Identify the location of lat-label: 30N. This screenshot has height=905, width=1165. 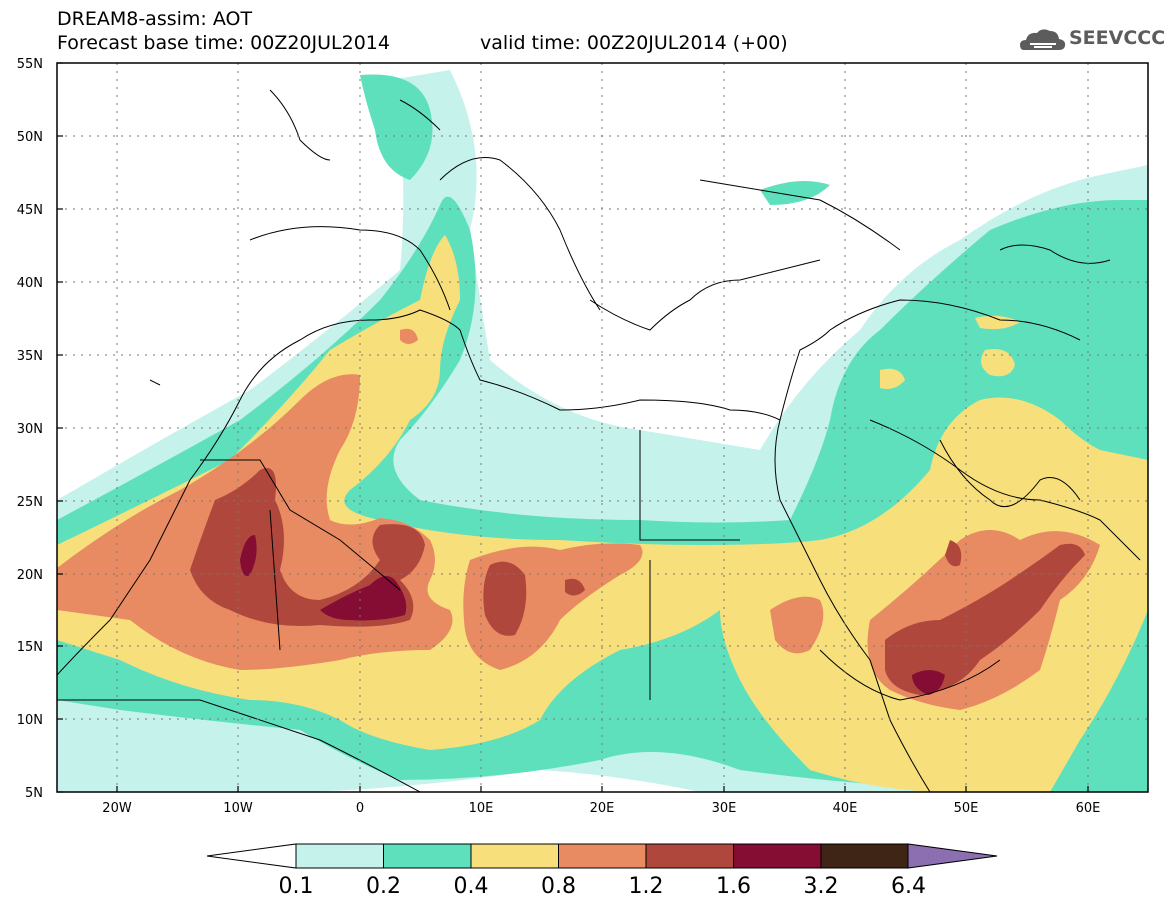
(30, 429).